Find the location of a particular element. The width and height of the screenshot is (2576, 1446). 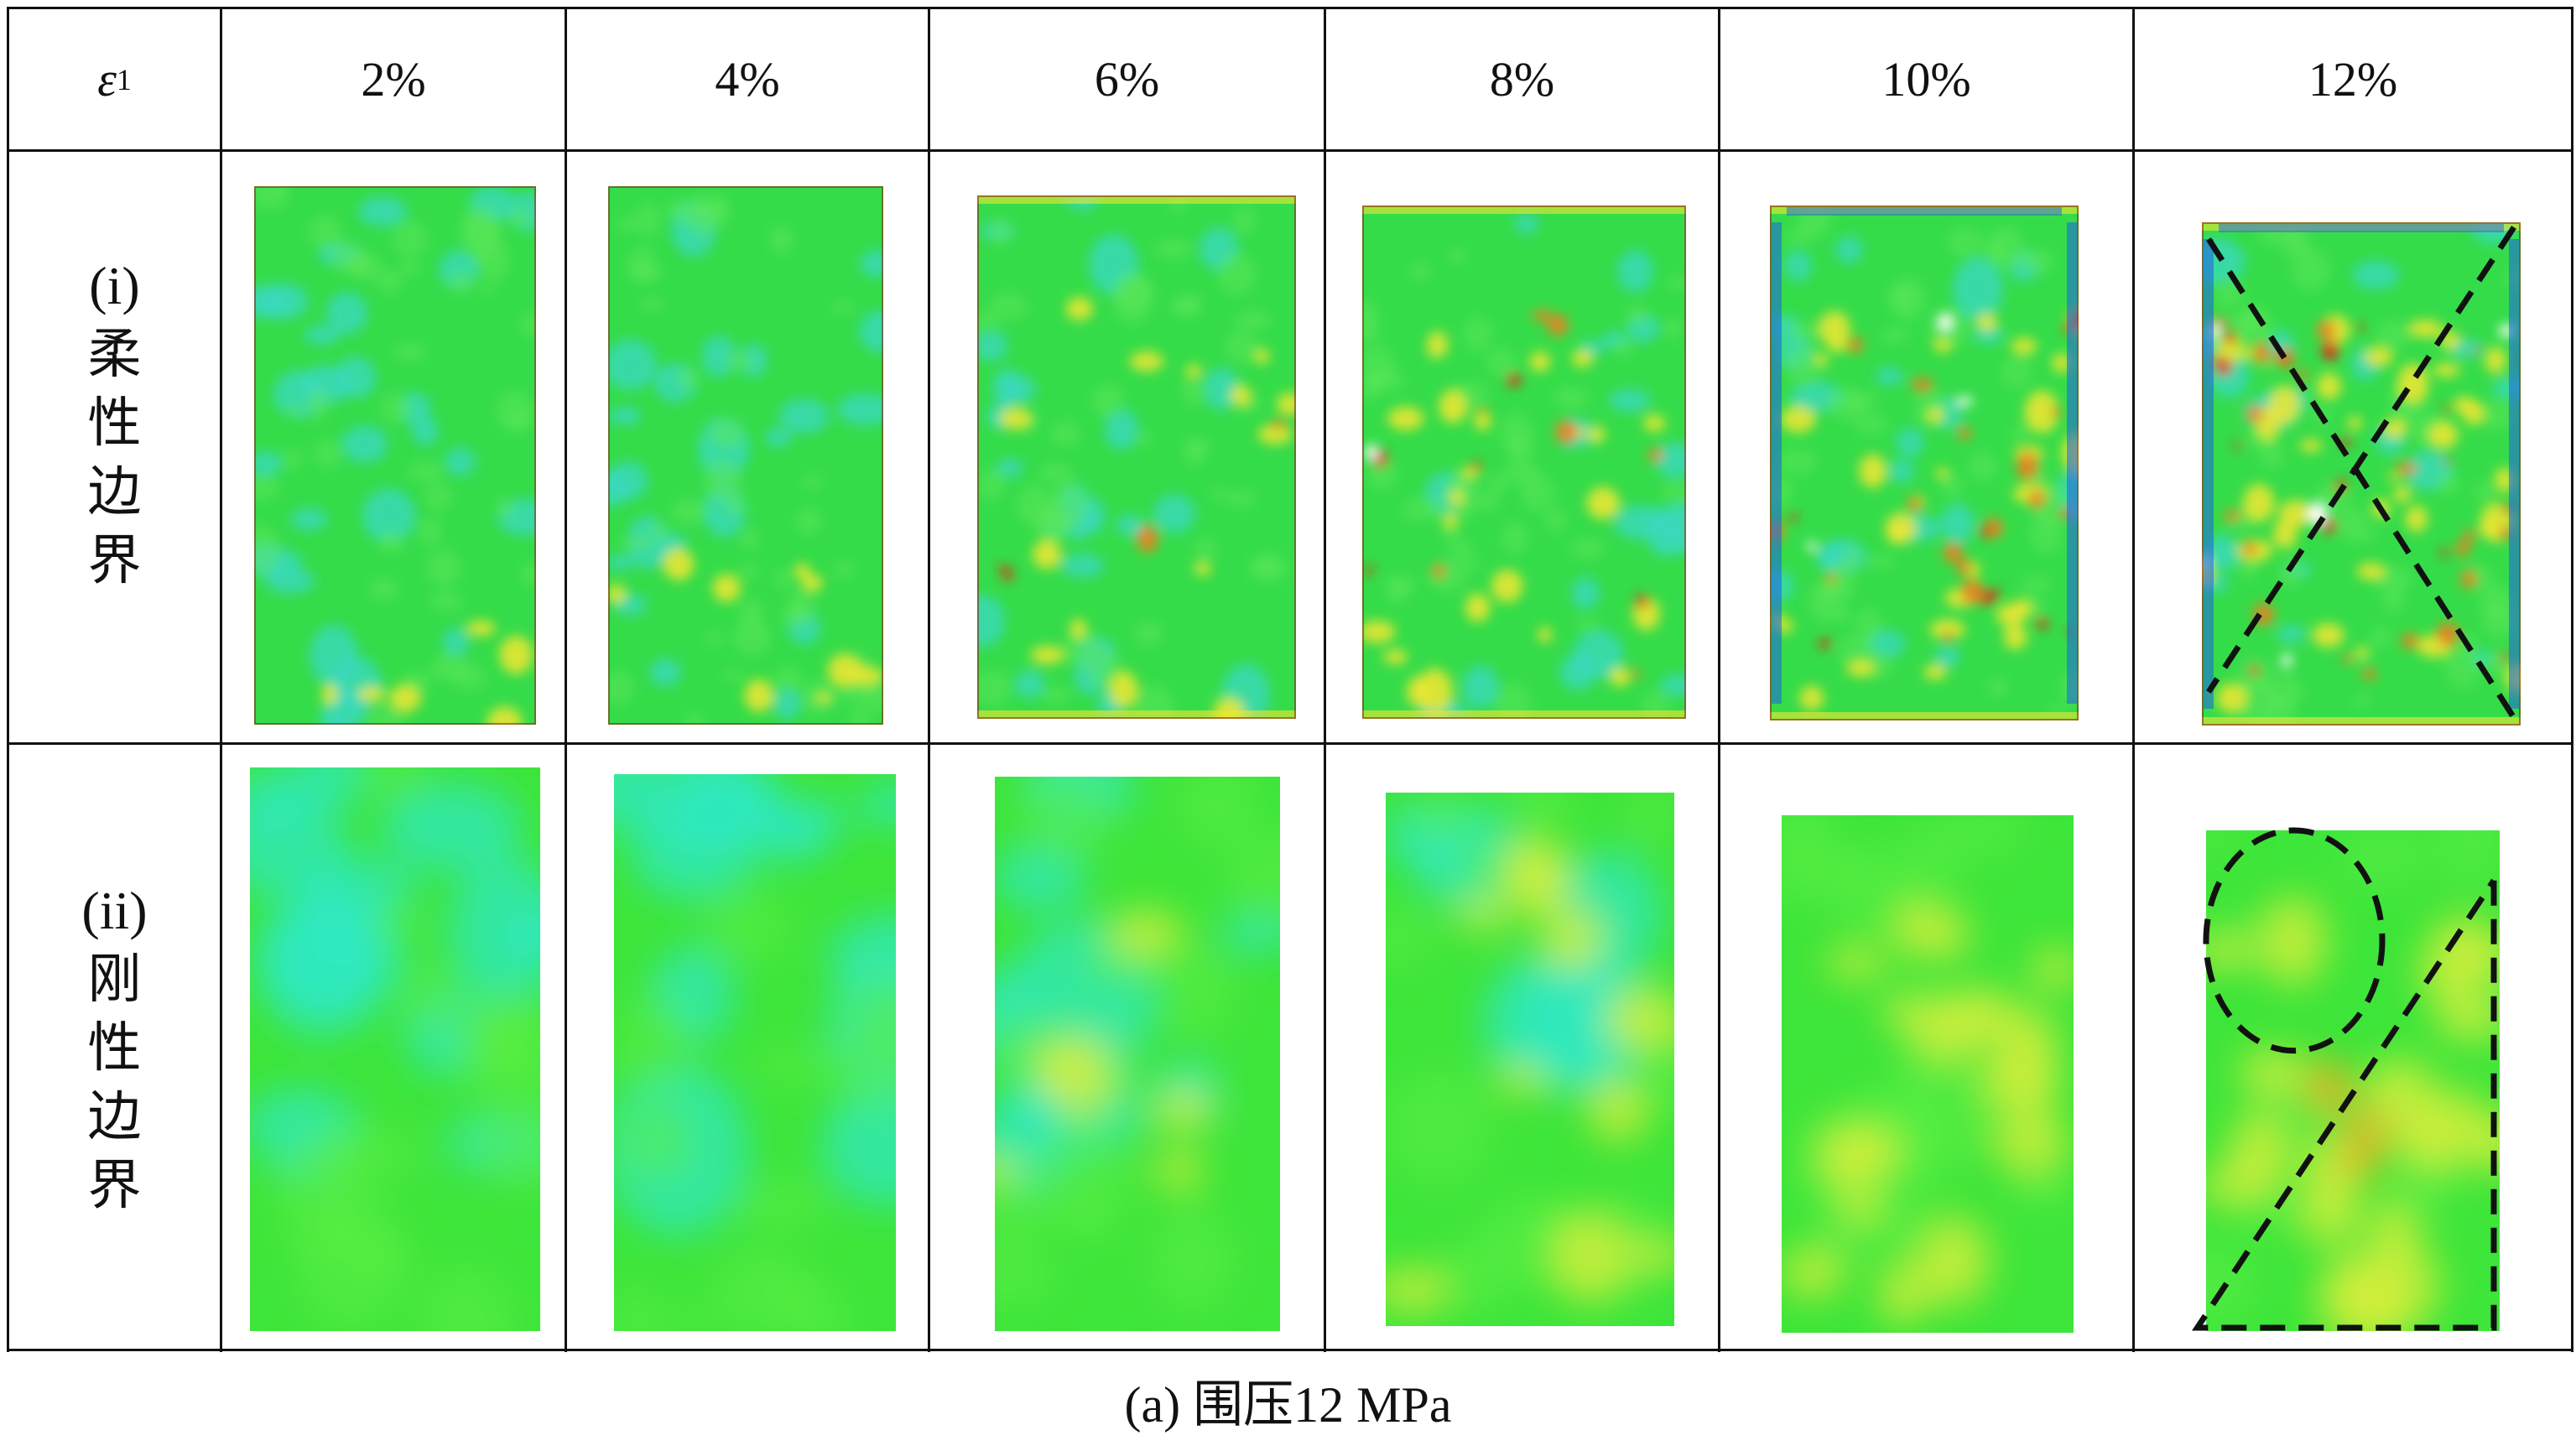

strain-header-cell: 12% is located at coordinates (2353, 79).